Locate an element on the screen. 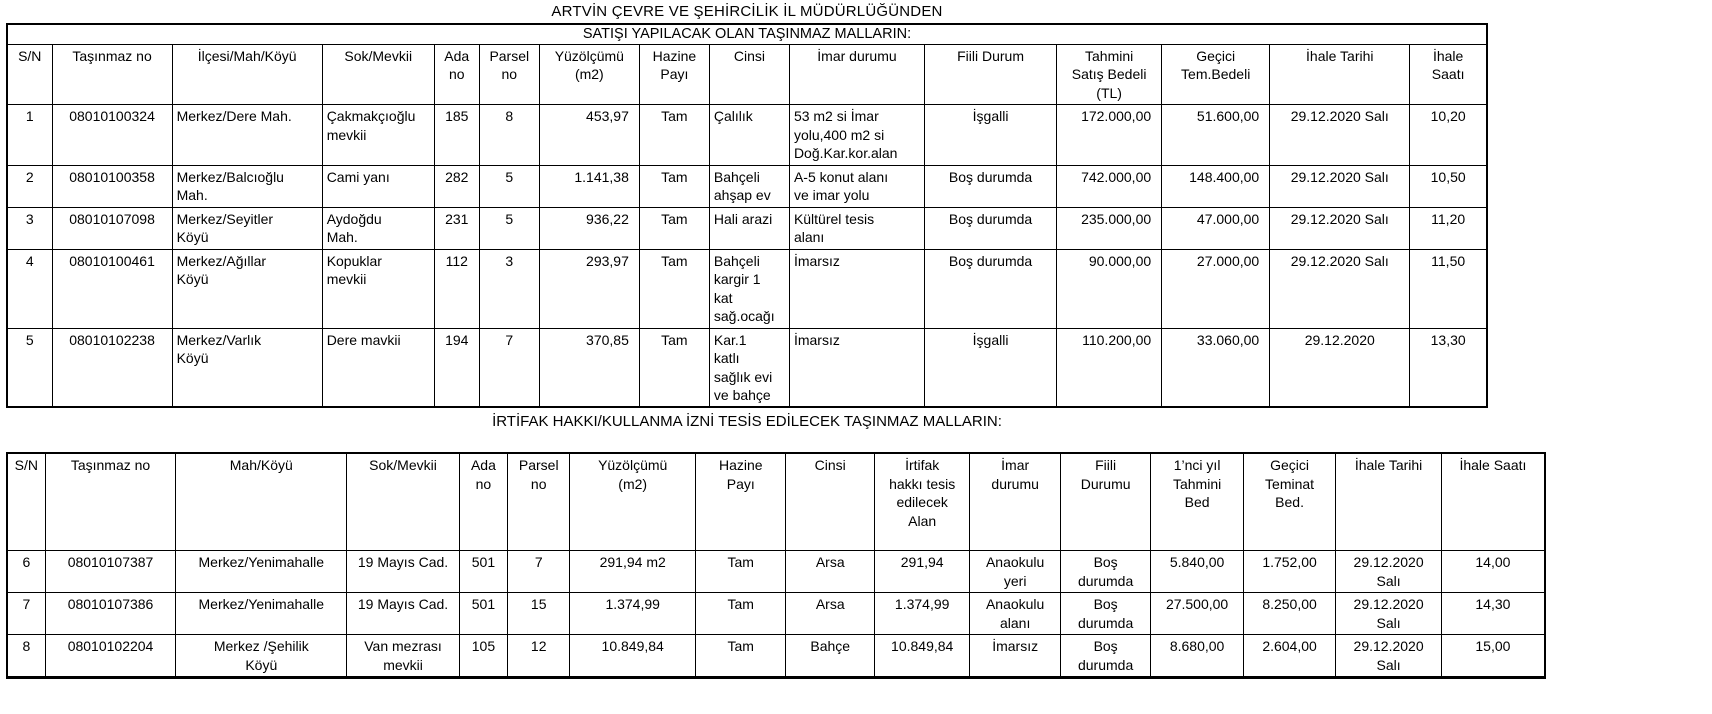 The image size is (1712, 714). column-header: İhale Tarihi is located at coordinates (1388, 502).